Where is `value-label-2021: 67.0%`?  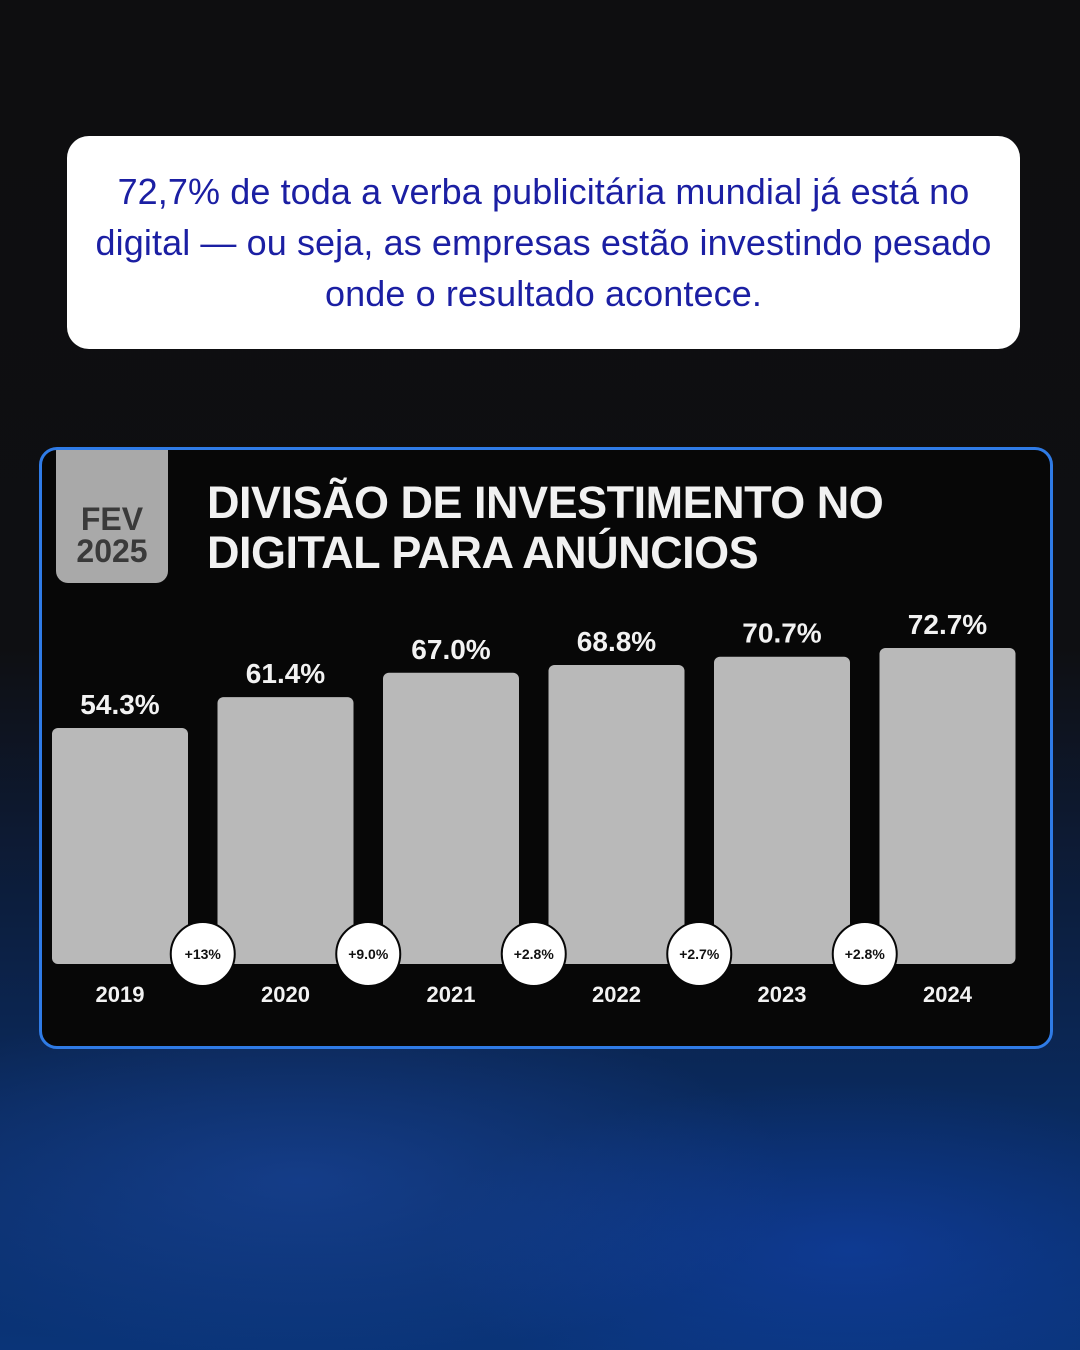
value-label-2021: 67.0% is located at coordinates (450, 649).